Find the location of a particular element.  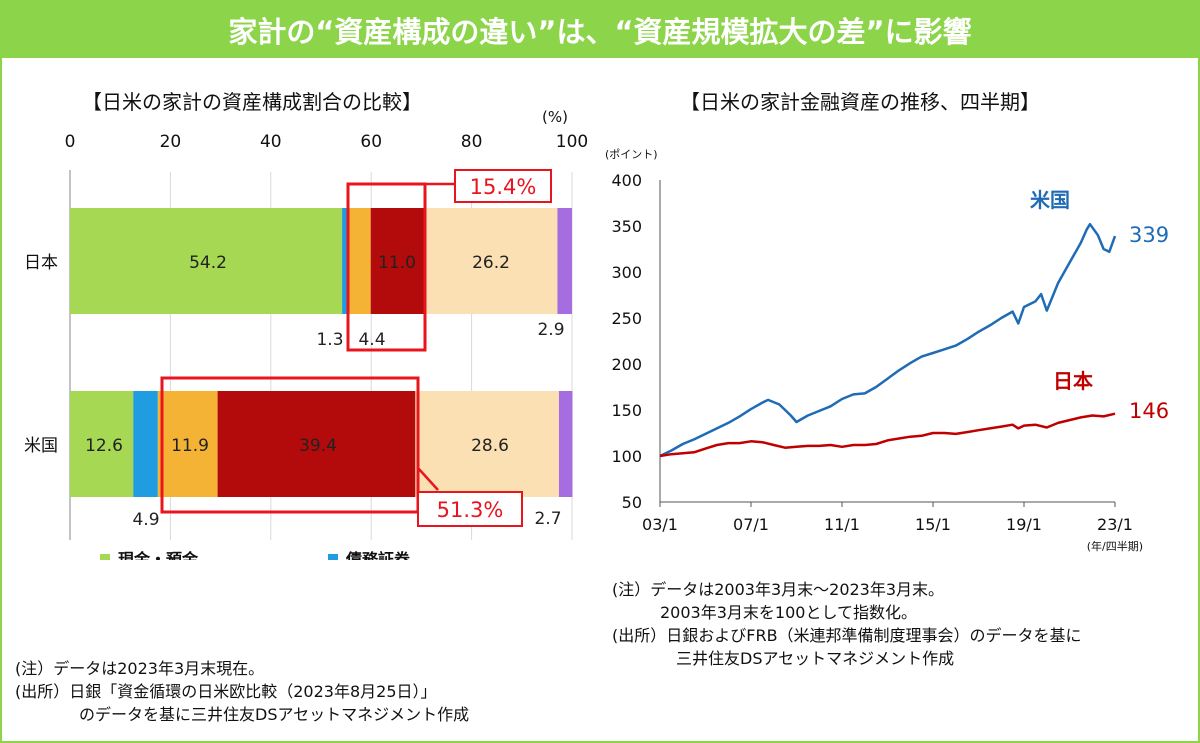

legend-label: 債務証券 is located at coordinates (378, 555).